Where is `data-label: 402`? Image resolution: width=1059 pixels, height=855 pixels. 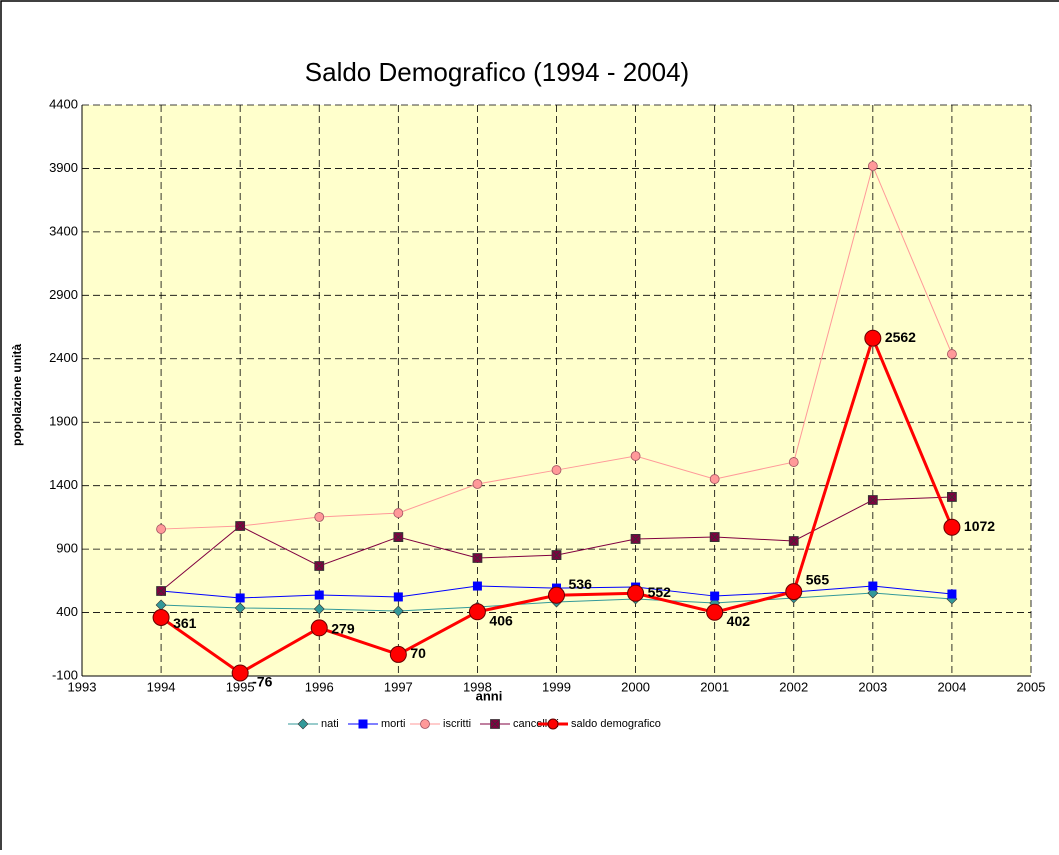
data-label: 402 is located at coordinates (739, 621).